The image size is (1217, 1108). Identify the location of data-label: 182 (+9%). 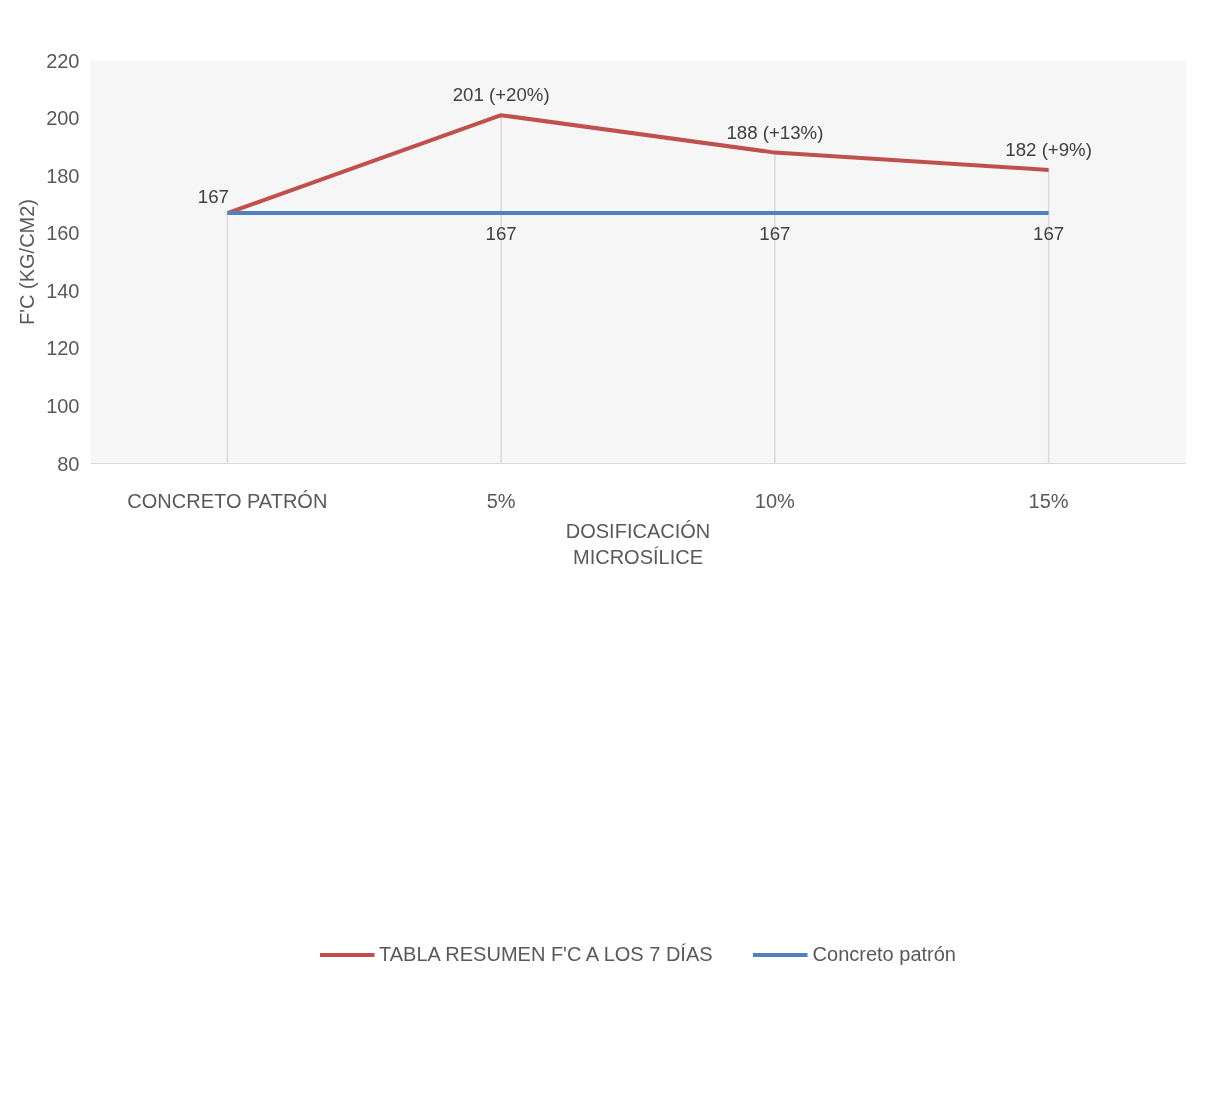
(1048, 149).